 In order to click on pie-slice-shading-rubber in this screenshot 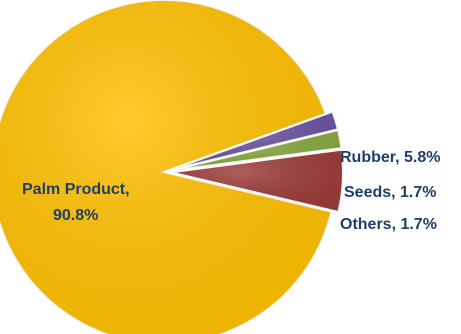, I will do `click(256, 180)`.